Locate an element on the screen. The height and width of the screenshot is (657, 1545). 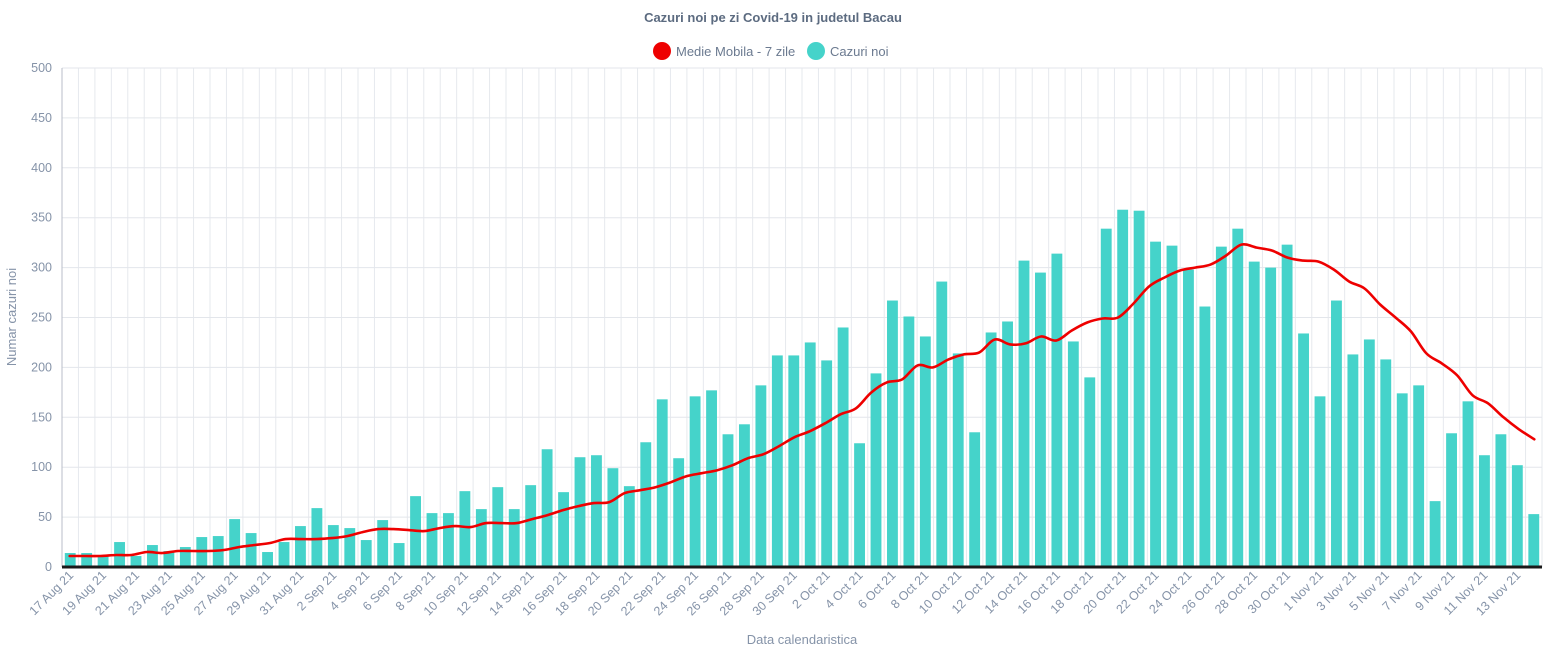
y-tick-label: 250 is located at coordinates (41, 318).